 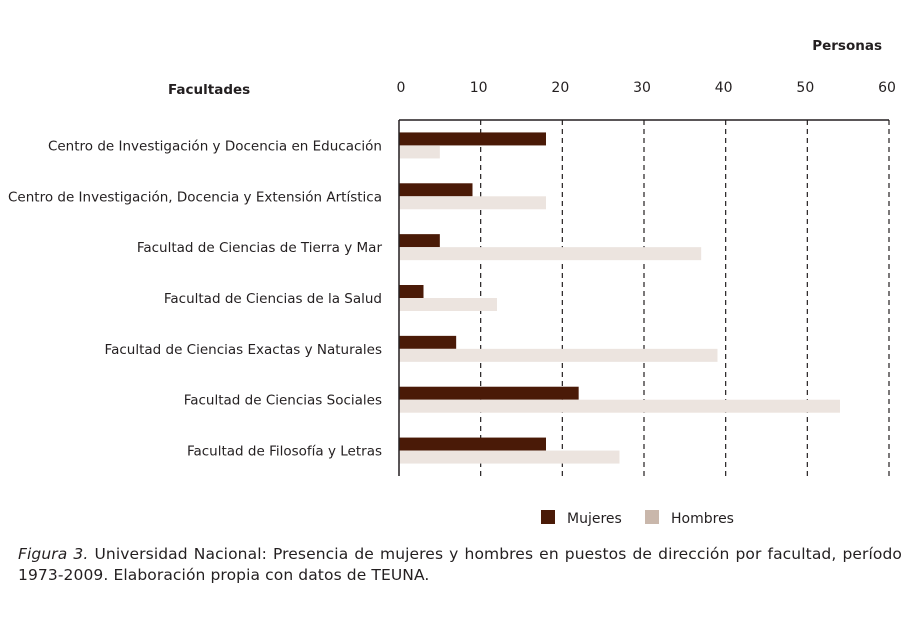 What do you see at coordinates (283, 401) in the screenshot?
I see `category-label: Facultad de Ciencias Sociales` at bounding box center [283, 401].